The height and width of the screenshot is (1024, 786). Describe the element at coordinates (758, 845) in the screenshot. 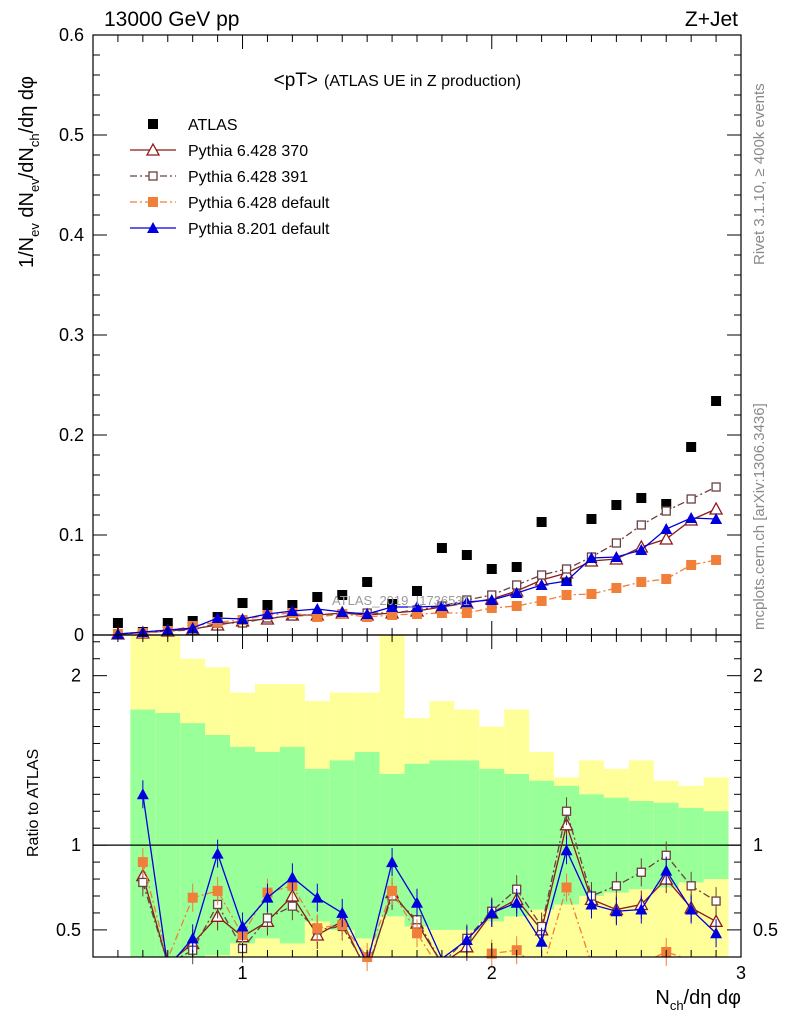

I see `ratio-y-tick-label-right: 1` at that location.